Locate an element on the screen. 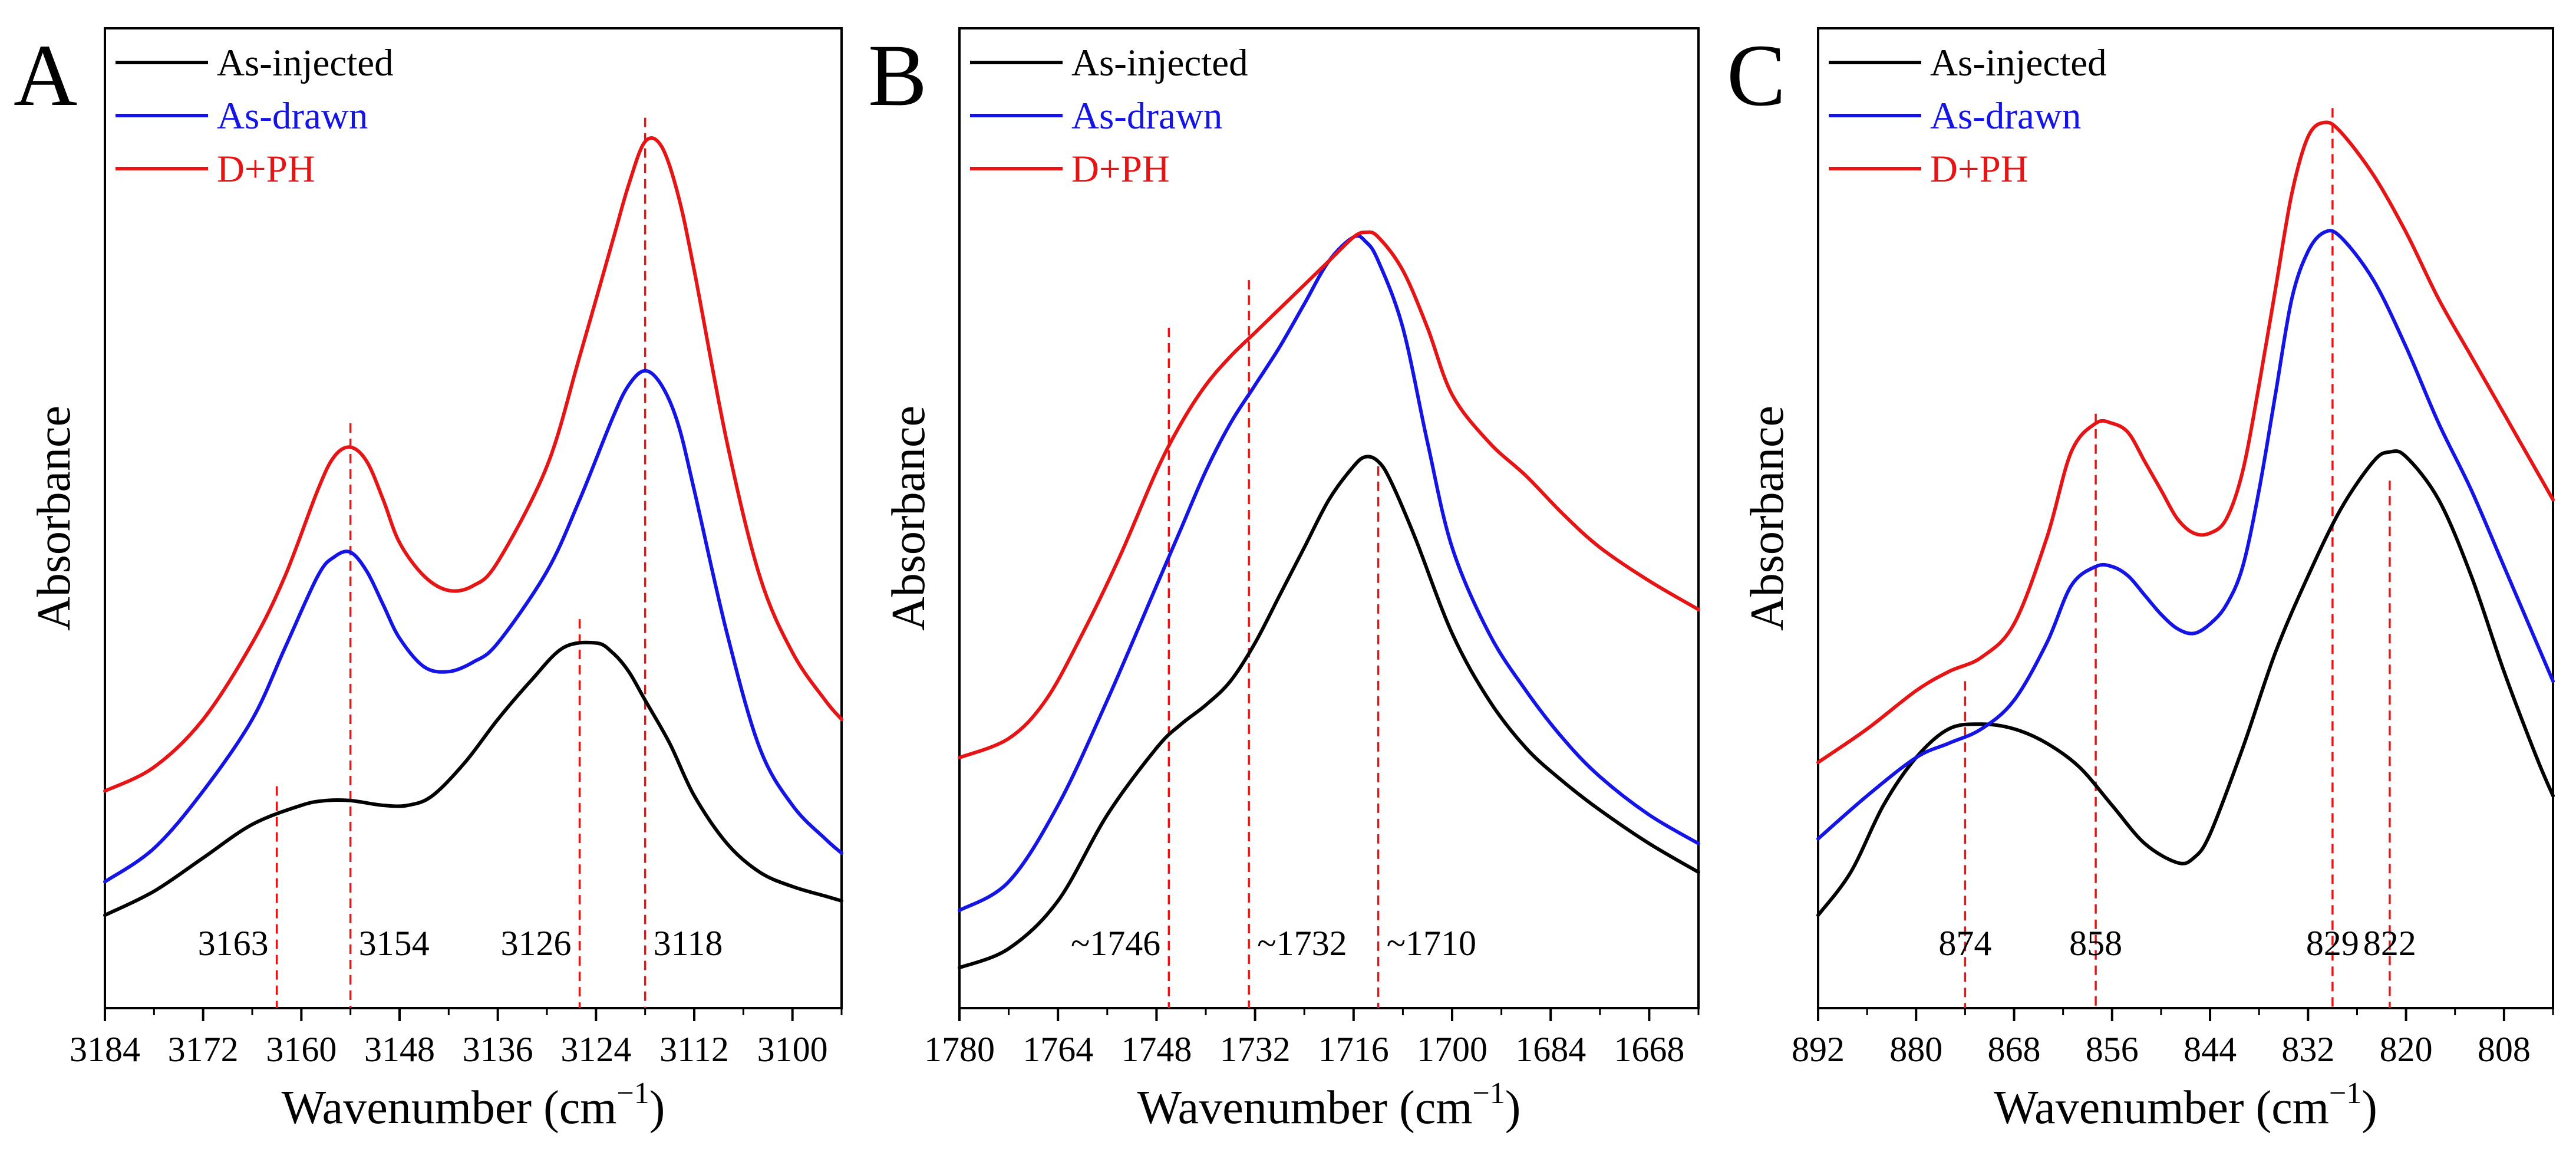  peak-label: ~1746 is located at coordinates (1116, 943).